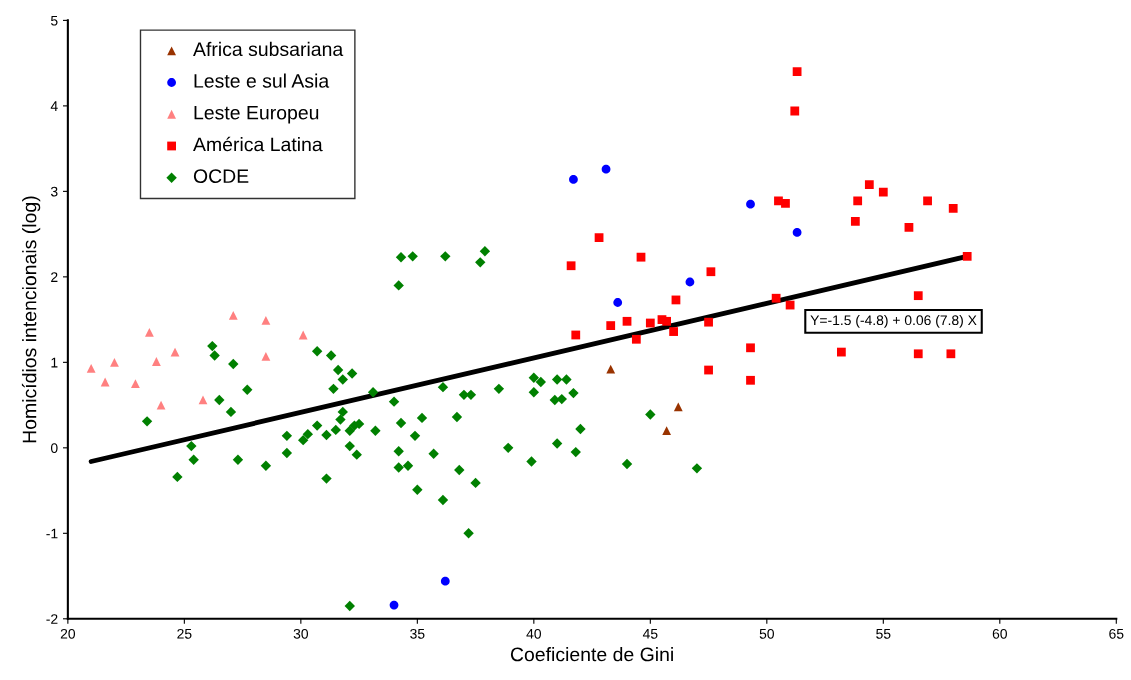 This screenshot has height=680, width=1131. What do you see at coordinates (268, 49) in the screenshot?
I see `legend-label: Africa subsariana` at bounding box center [268, 49].